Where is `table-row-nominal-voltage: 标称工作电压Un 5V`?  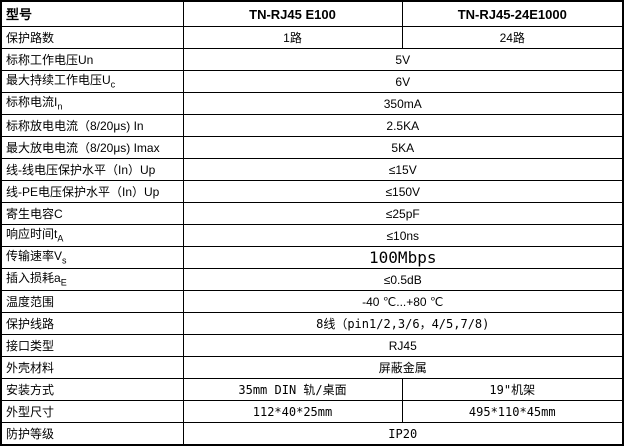 table-row-nominal-voltage: 标称工作电压Un 5V is located at coordinates (312, 59).